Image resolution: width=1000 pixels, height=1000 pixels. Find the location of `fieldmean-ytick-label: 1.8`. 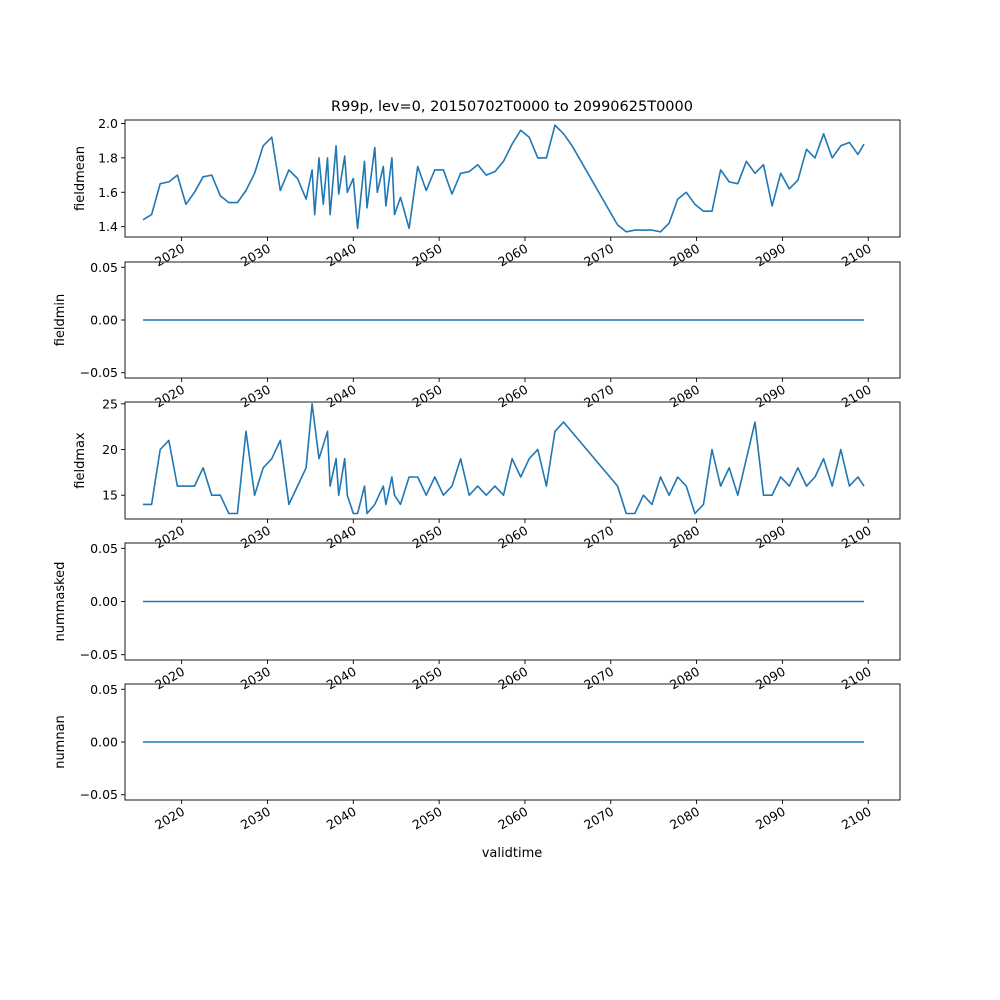

fieldmean-ytick-label: 1.8 is located at coordinates (108, 157).